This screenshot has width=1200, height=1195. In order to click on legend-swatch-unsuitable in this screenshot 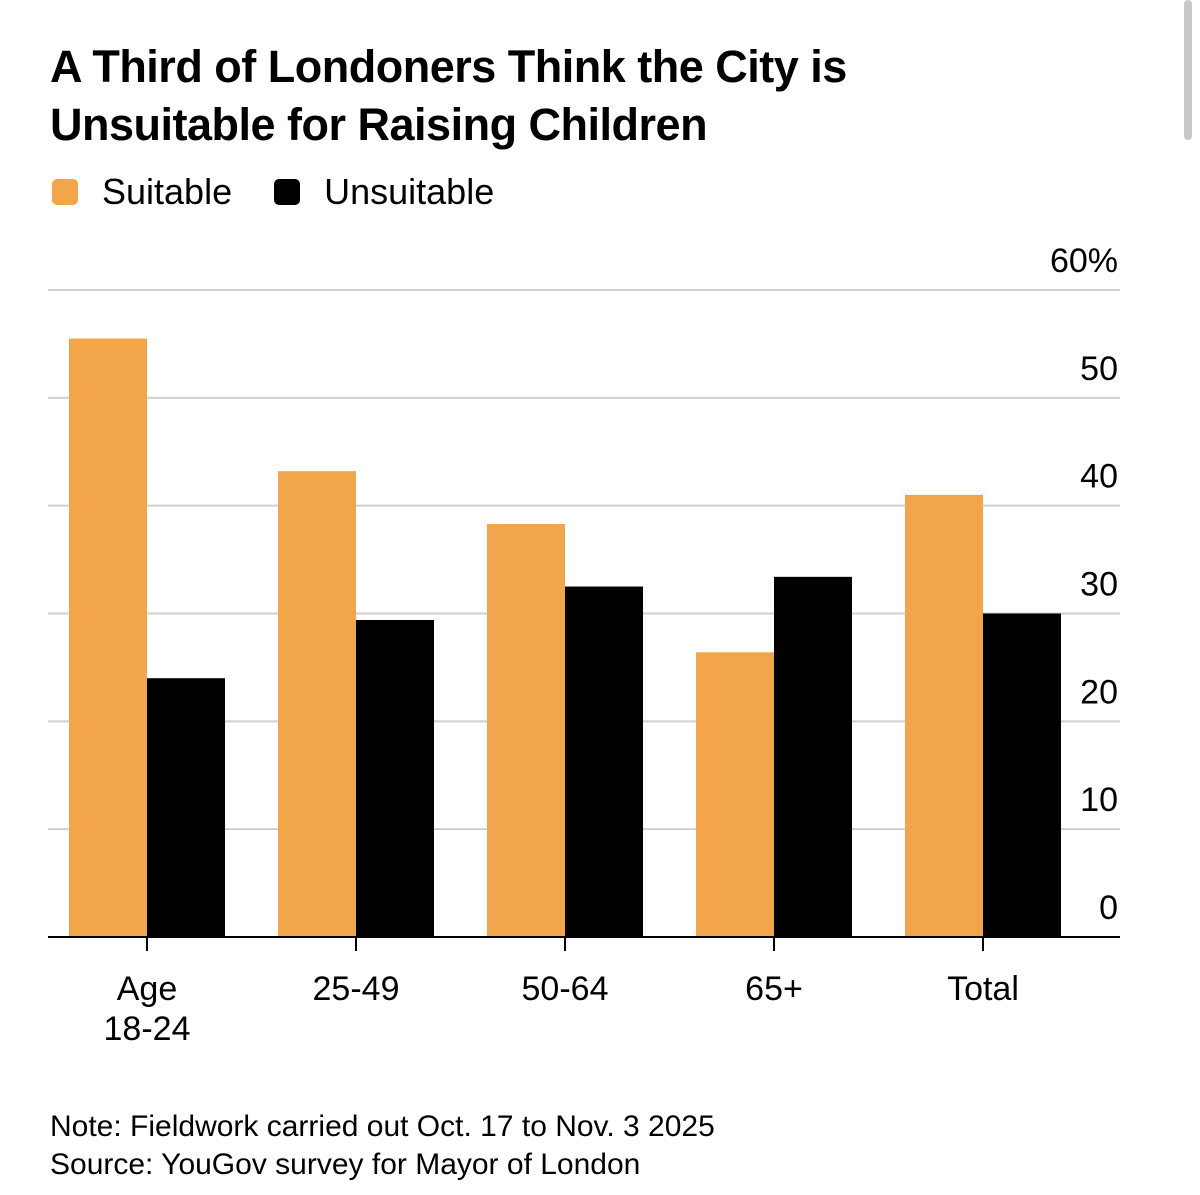, I will do `click(287, 192)`.